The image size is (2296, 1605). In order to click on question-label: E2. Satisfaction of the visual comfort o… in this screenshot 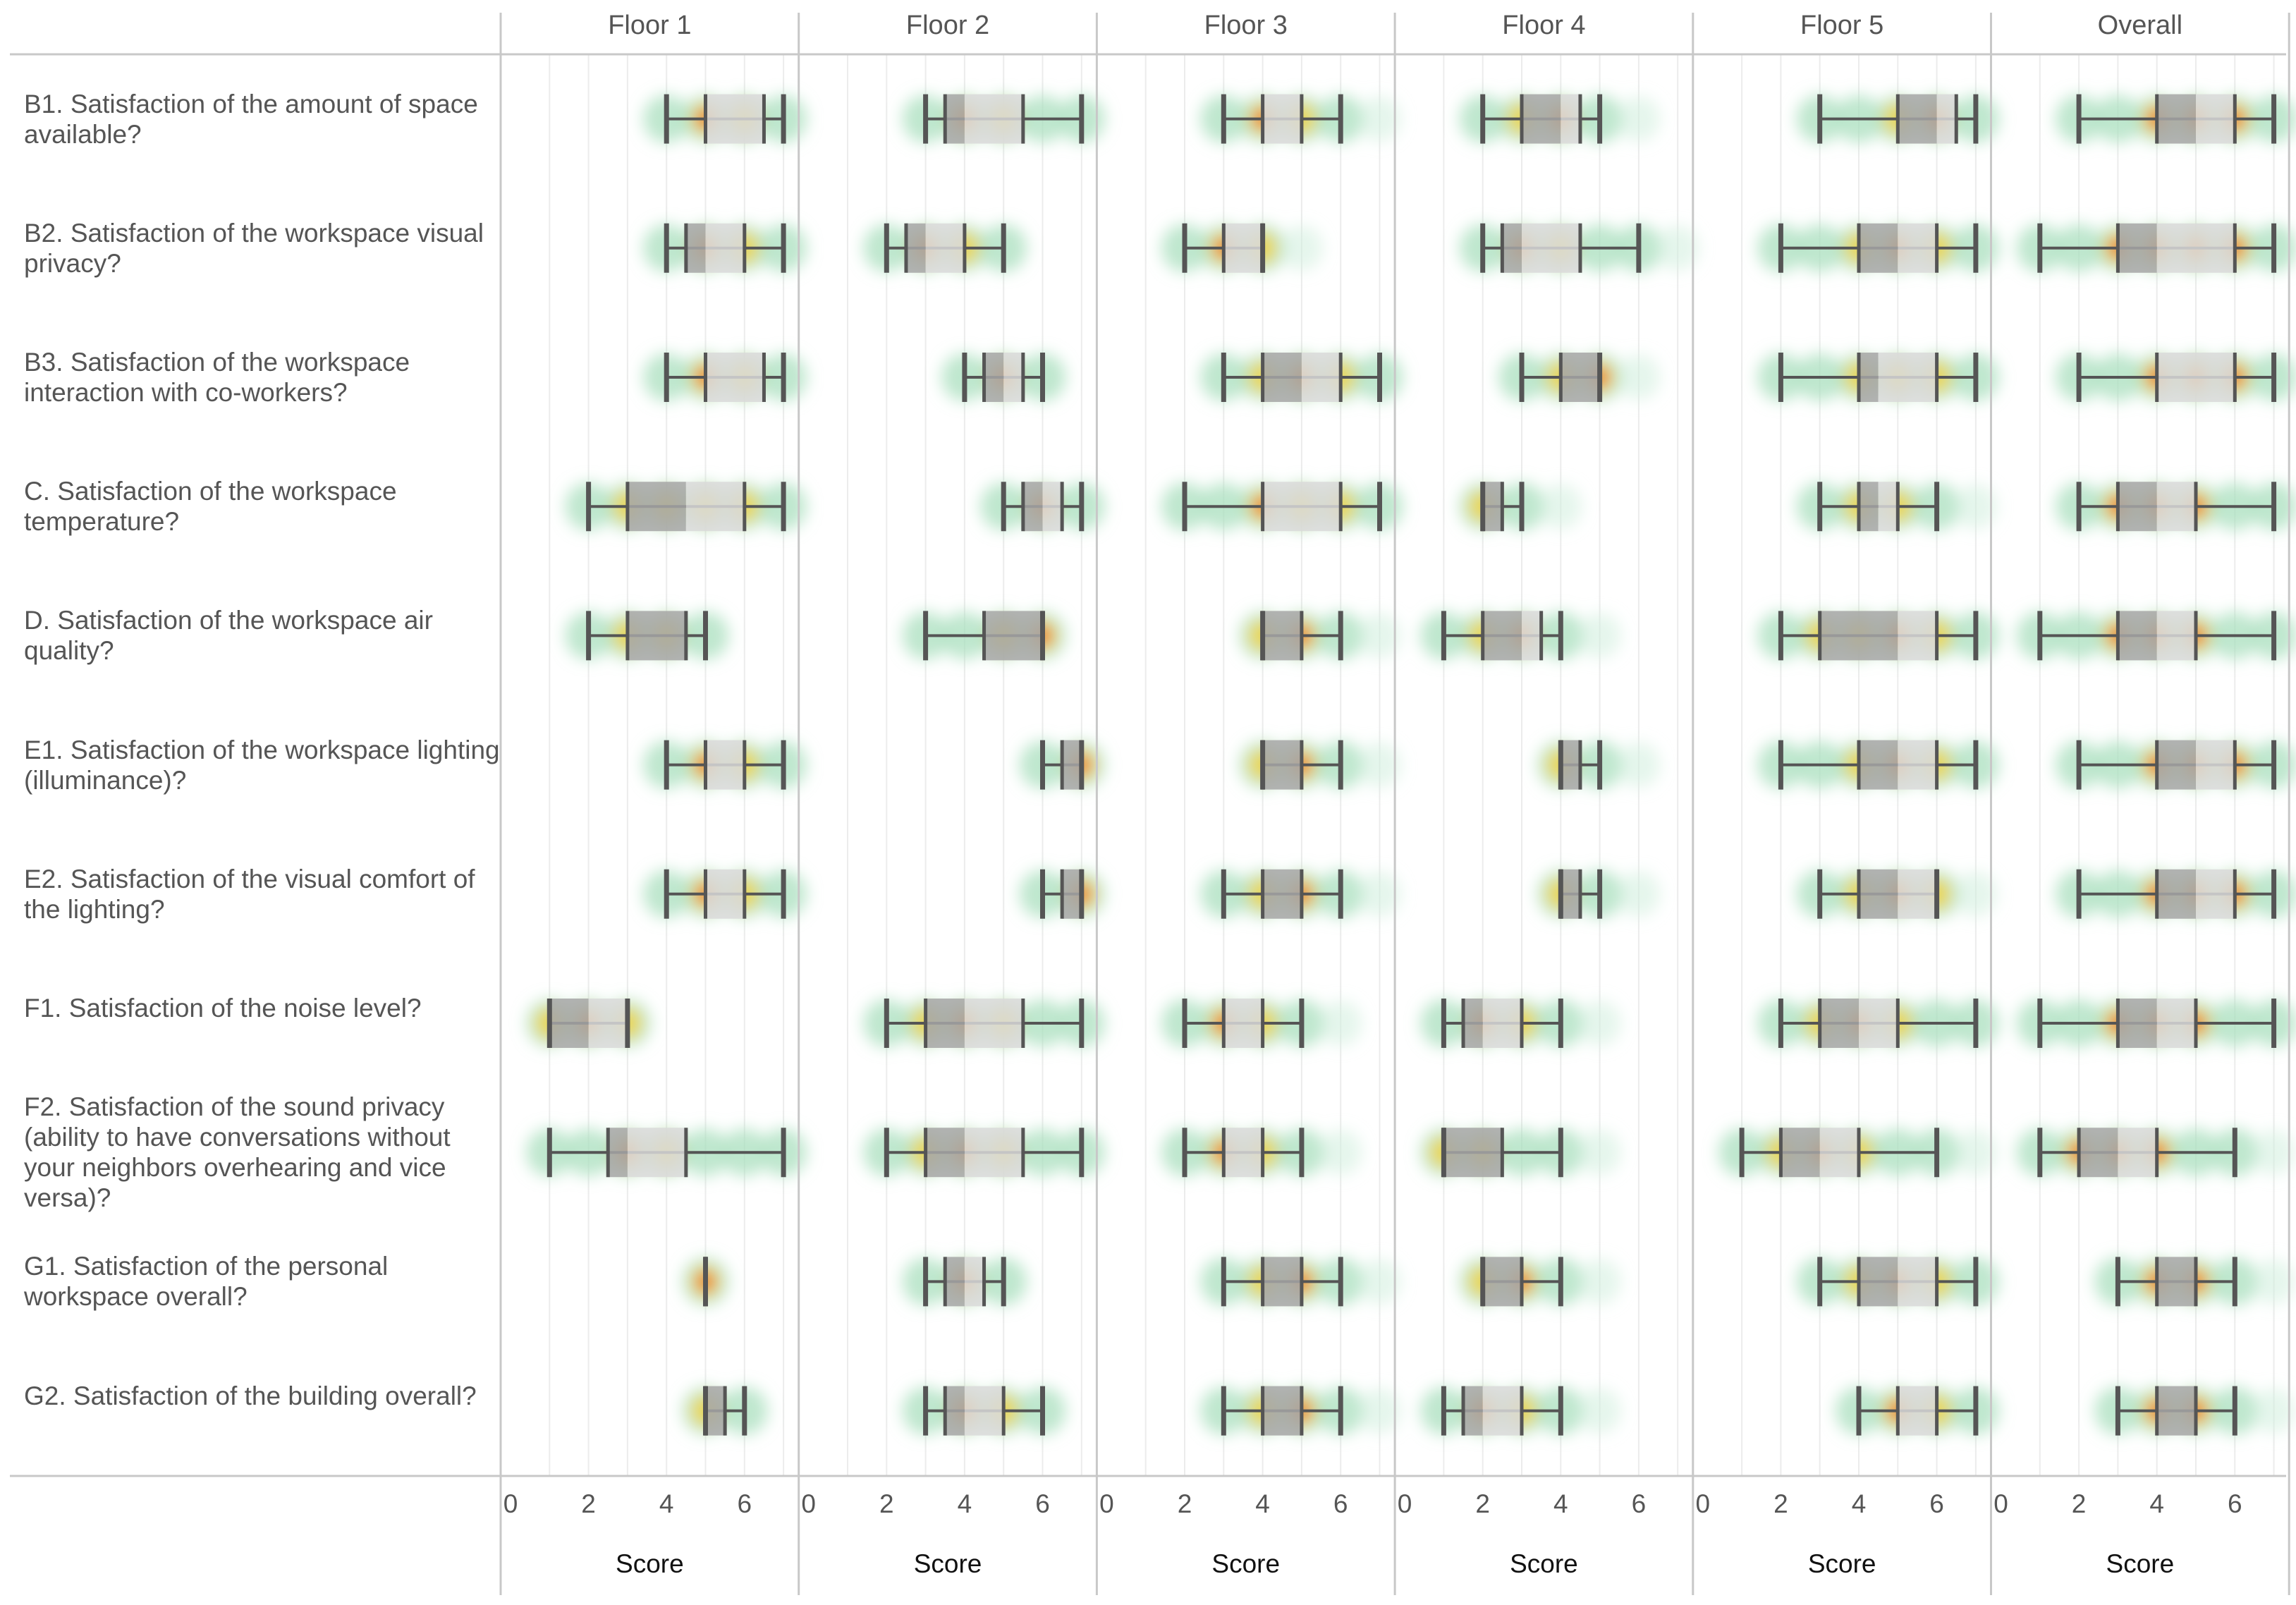, I will do `click(249, 894)`.